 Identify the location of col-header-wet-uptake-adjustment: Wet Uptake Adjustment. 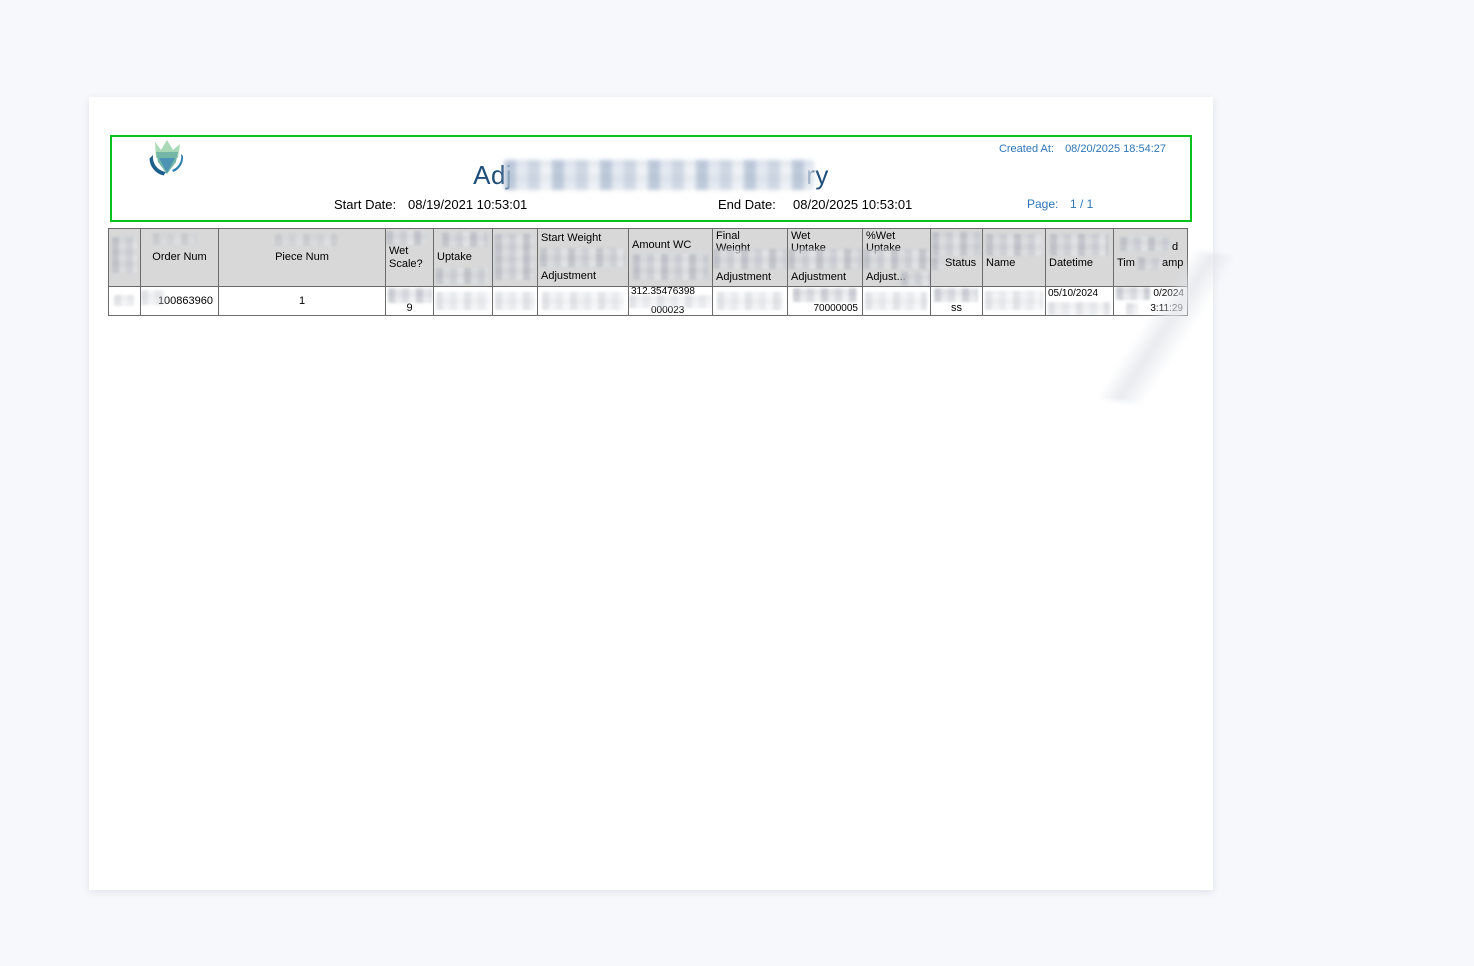
(825, 257).